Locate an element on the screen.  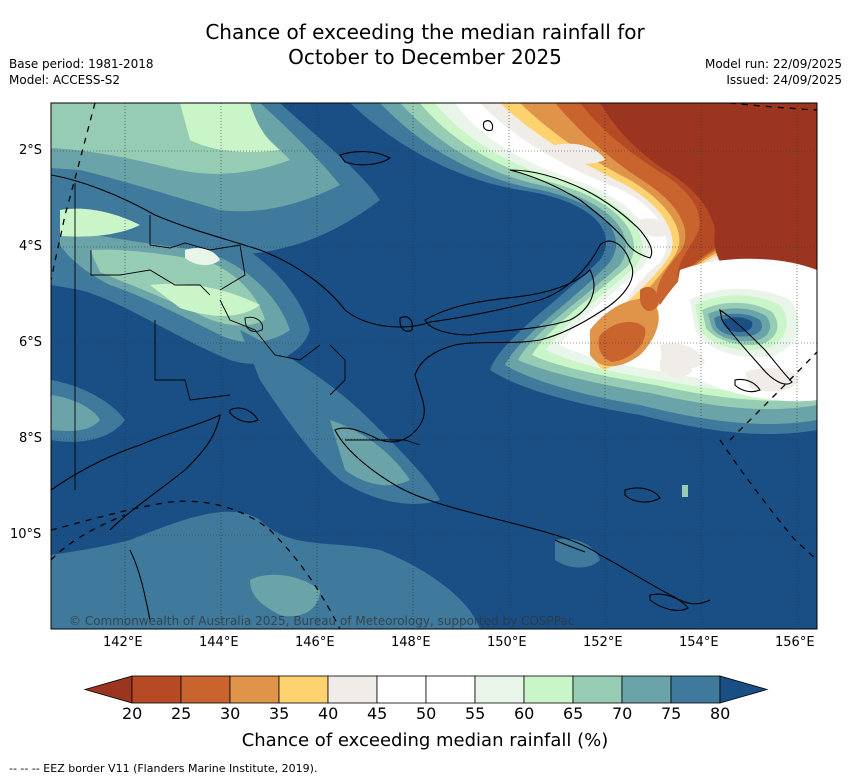
longitude-tick-label: 142°E is located at coordinates (123, 642).